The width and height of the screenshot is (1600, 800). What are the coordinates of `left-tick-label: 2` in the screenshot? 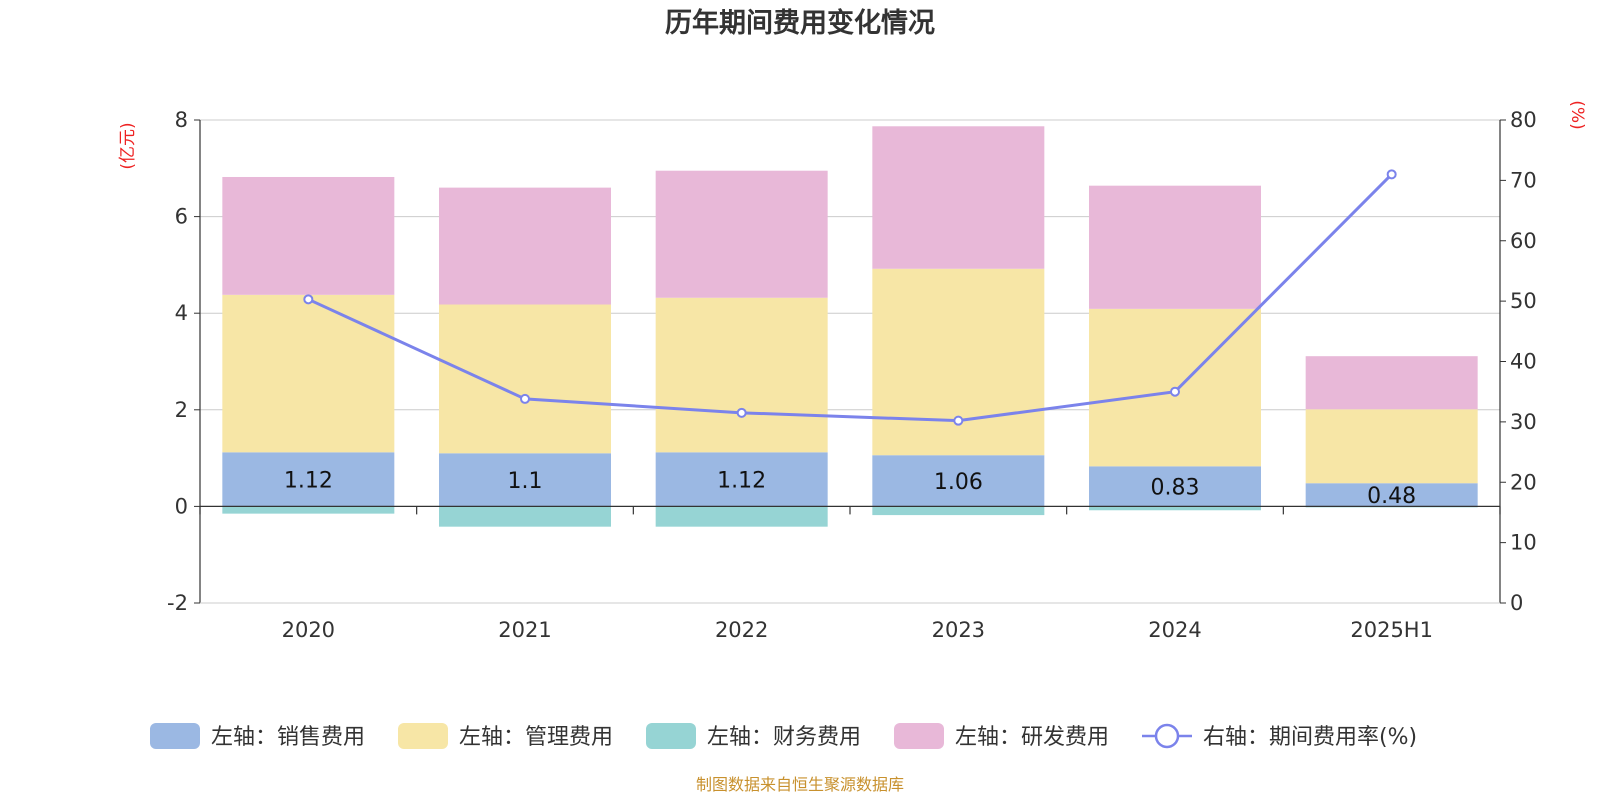 It's located at (181, 410).